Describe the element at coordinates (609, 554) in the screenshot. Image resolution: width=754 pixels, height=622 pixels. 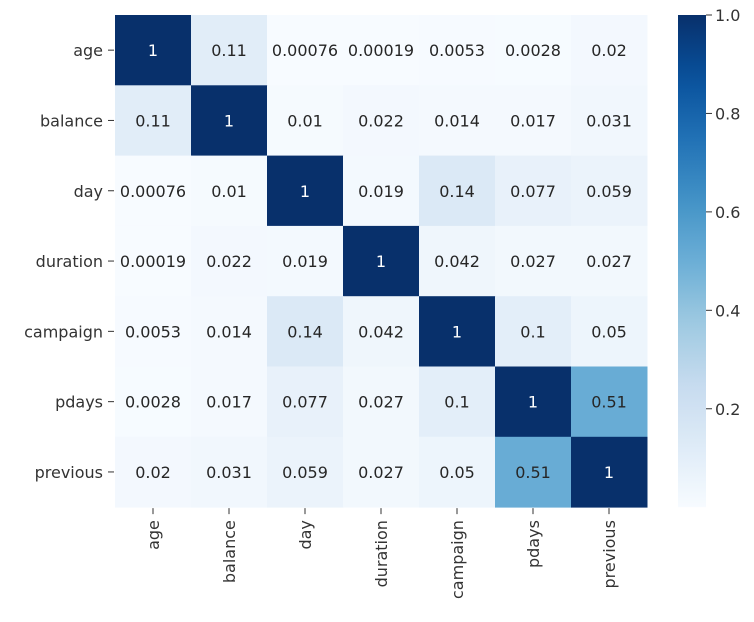
I see `x-tick-label-previous: previous` at that location.